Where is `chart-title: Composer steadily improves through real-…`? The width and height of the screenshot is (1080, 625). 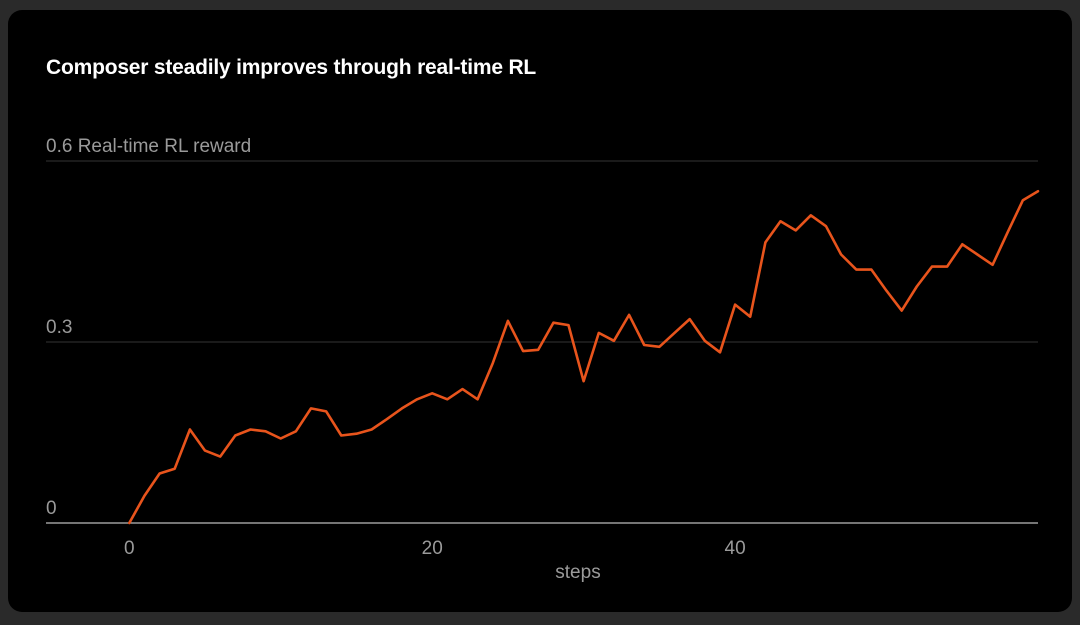
chart-title: Composer steadily improves through real-… is located at coordinates (291, 67).